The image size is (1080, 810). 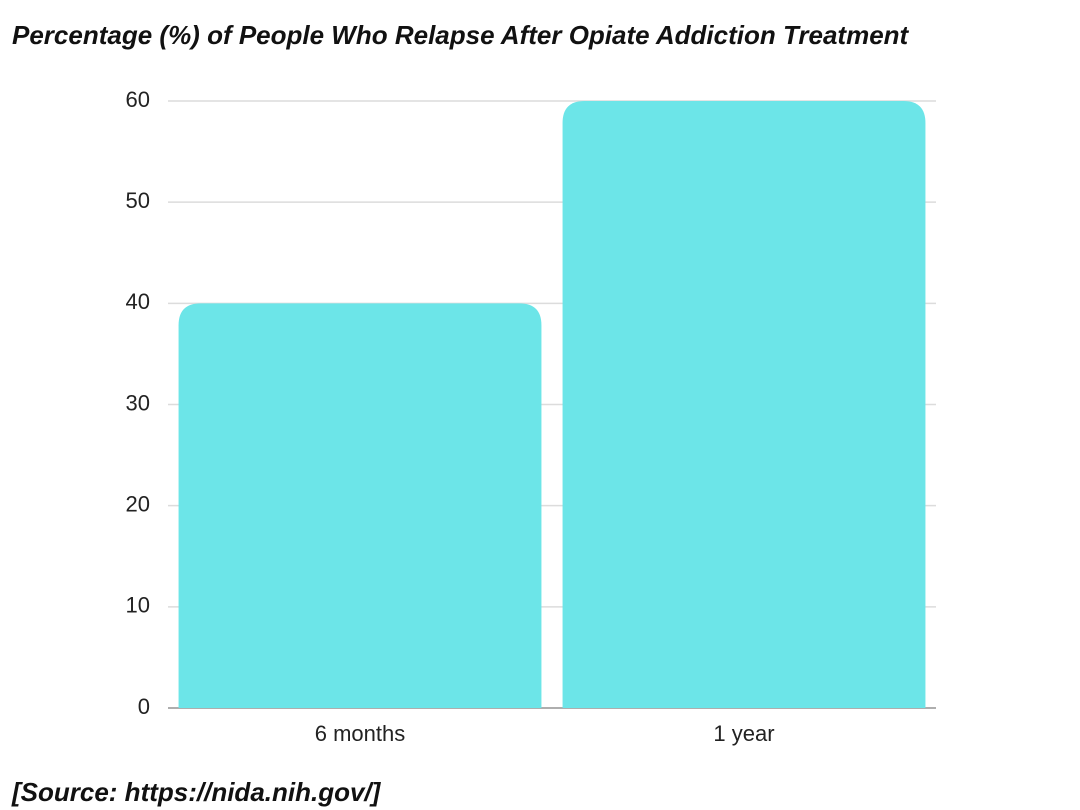 What do you see at coordinates (138, 402) in the screenshot?
I see `y-tick-label: 30` at bounding box center [138, 402].